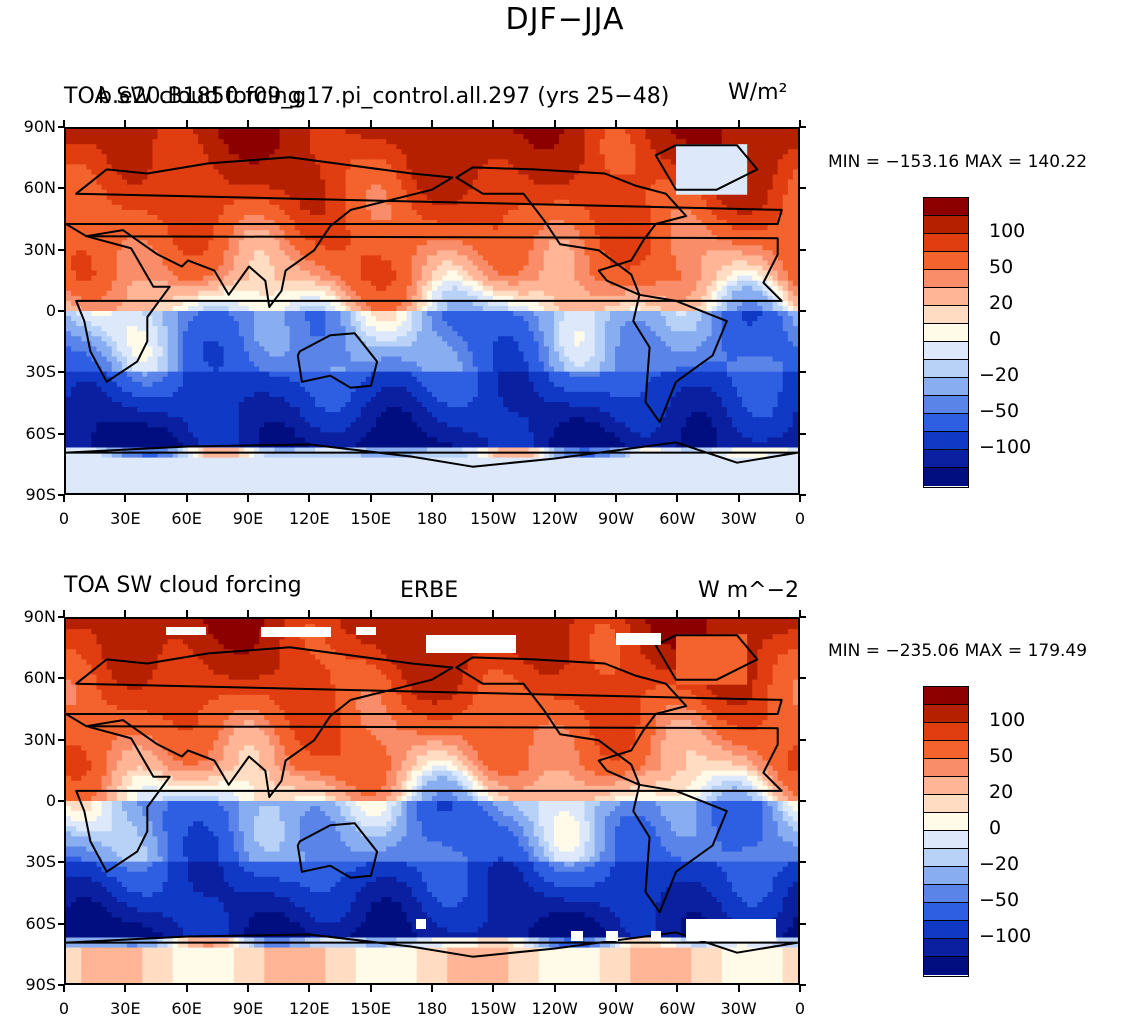 The image size is (1130, 1027). I want to click on main-title: DJF−JJA, so click(565, 19).